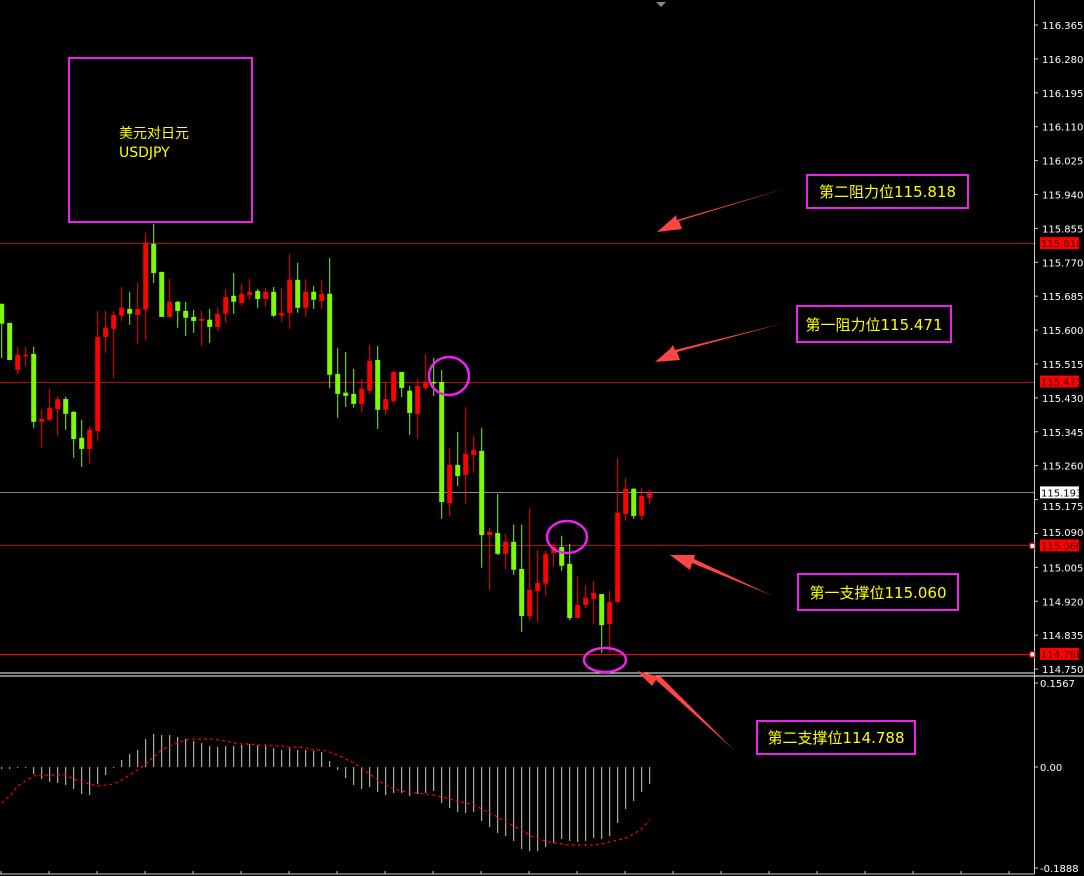  Describe the element at coordinates (887, 191) in the screenshot. I see `resistance-2-label: 第二阻力位115.818` at that location.